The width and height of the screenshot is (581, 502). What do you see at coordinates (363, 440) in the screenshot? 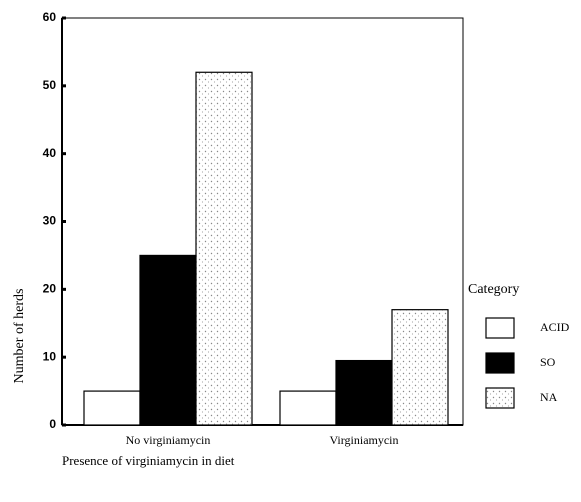
I see `x-tick-label: Virginiamycin` at bounding box center [363, 440].